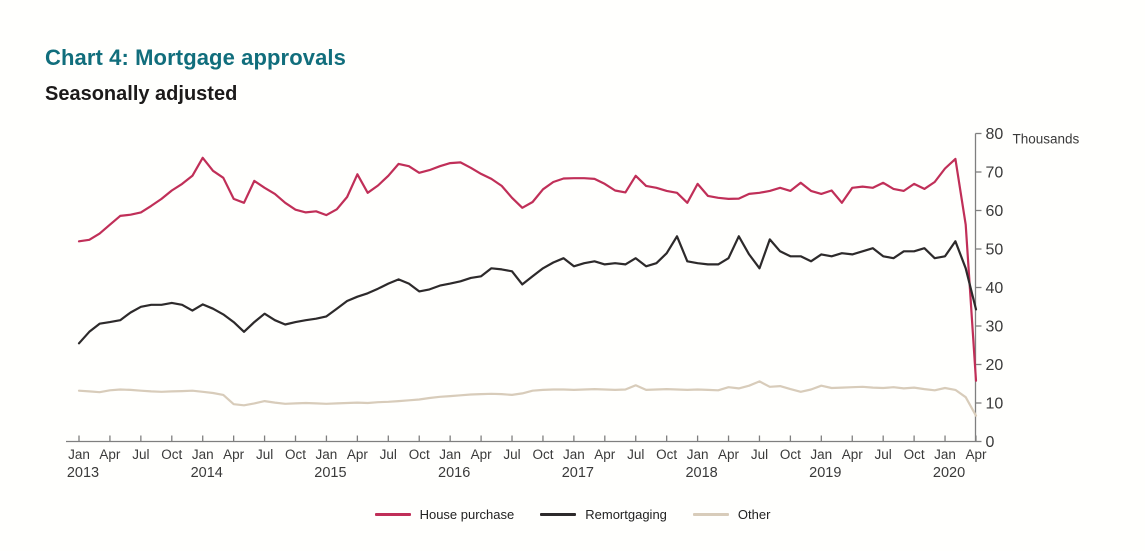 This screenshot has height=551, width=1145. What do you see at coordinates (995, 250) in the screenshot?
I see `y-tick-label: 50` at bounding box center [995, 250].